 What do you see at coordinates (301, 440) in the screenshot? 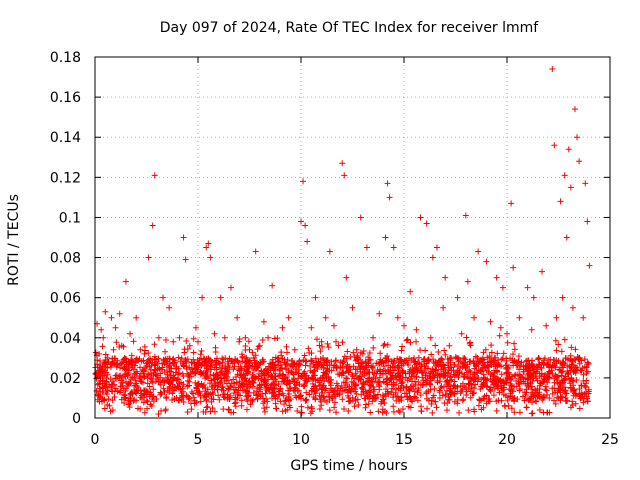
I see `x-tick-label: 10` at bounding box center [301, 440].